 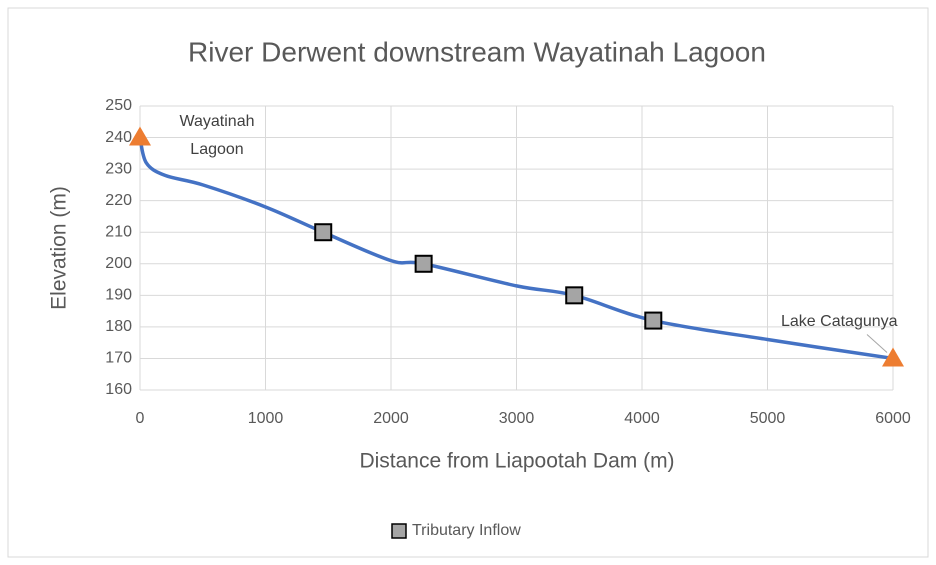 I want to click on x-tick-label: 1000, so click(x=266, y=418).